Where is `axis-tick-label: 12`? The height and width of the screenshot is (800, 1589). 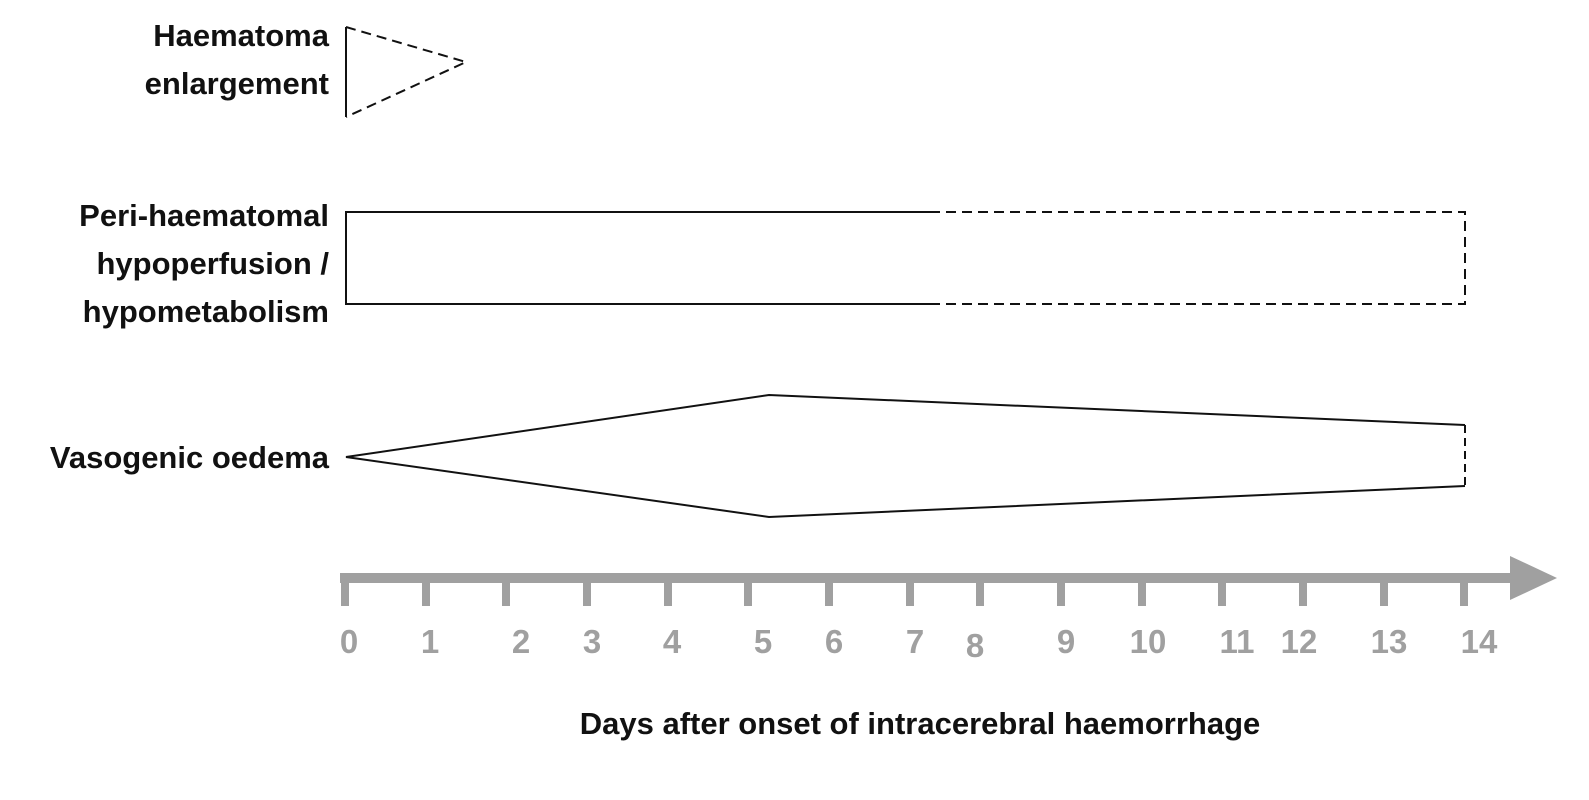 axis-tick-label: 12 is located at coordinates (1299, 641).